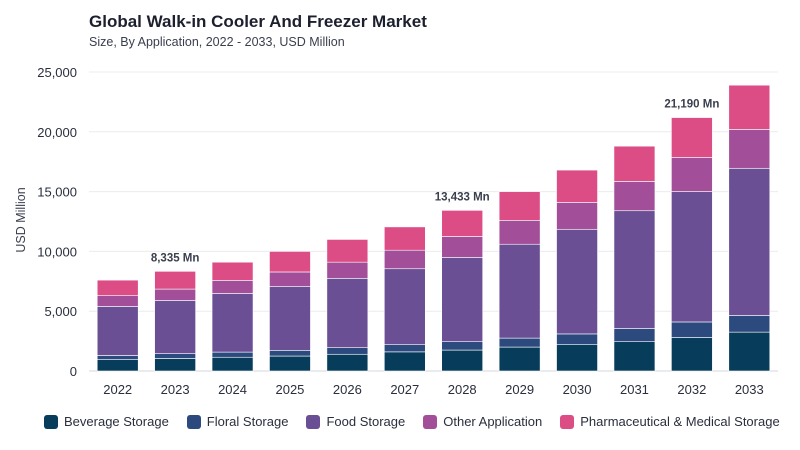 Image resolution: width=800 pixels, height=450 pixels. Describe the element at coordinates (247, 421) in the screenshot. I see `legend-label: Floral Storage` at that location.